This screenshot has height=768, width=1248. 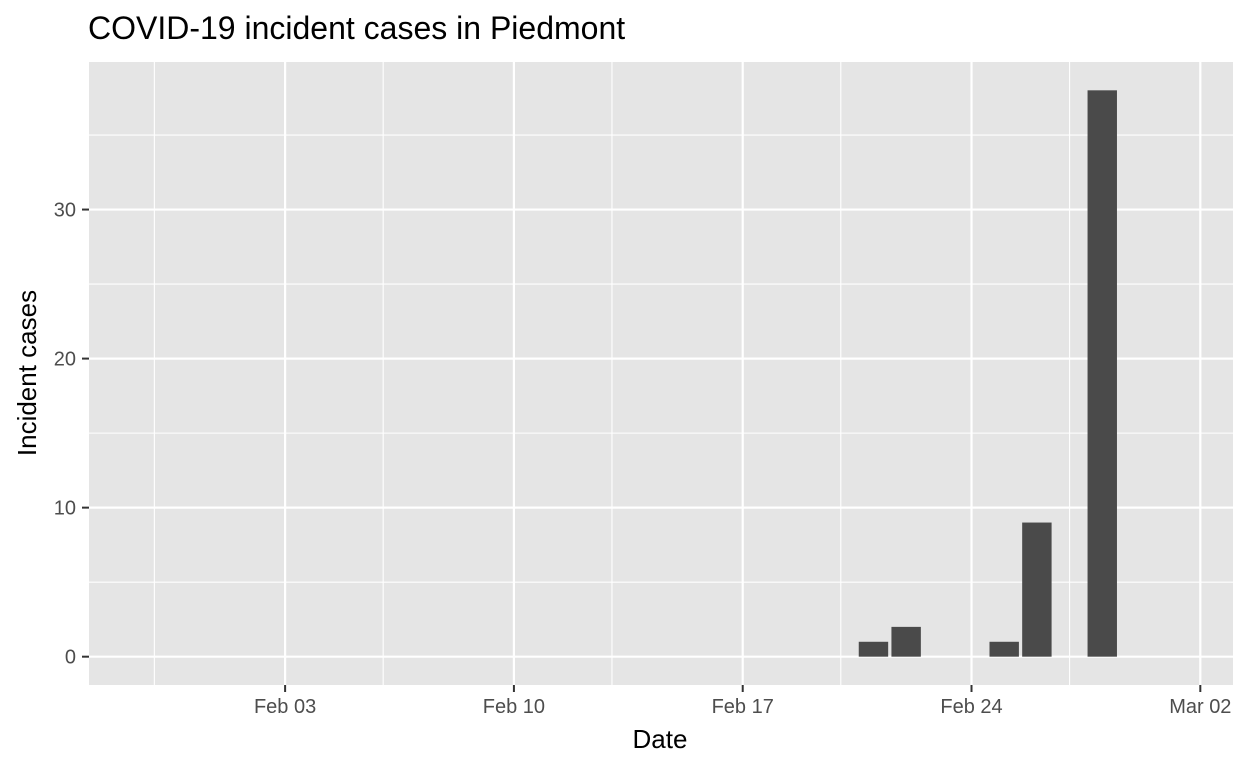 What do you see at coordinates (660, 739) in the screenshot?
I see `x-axis-title: Date` at bounding box center [660, 739].